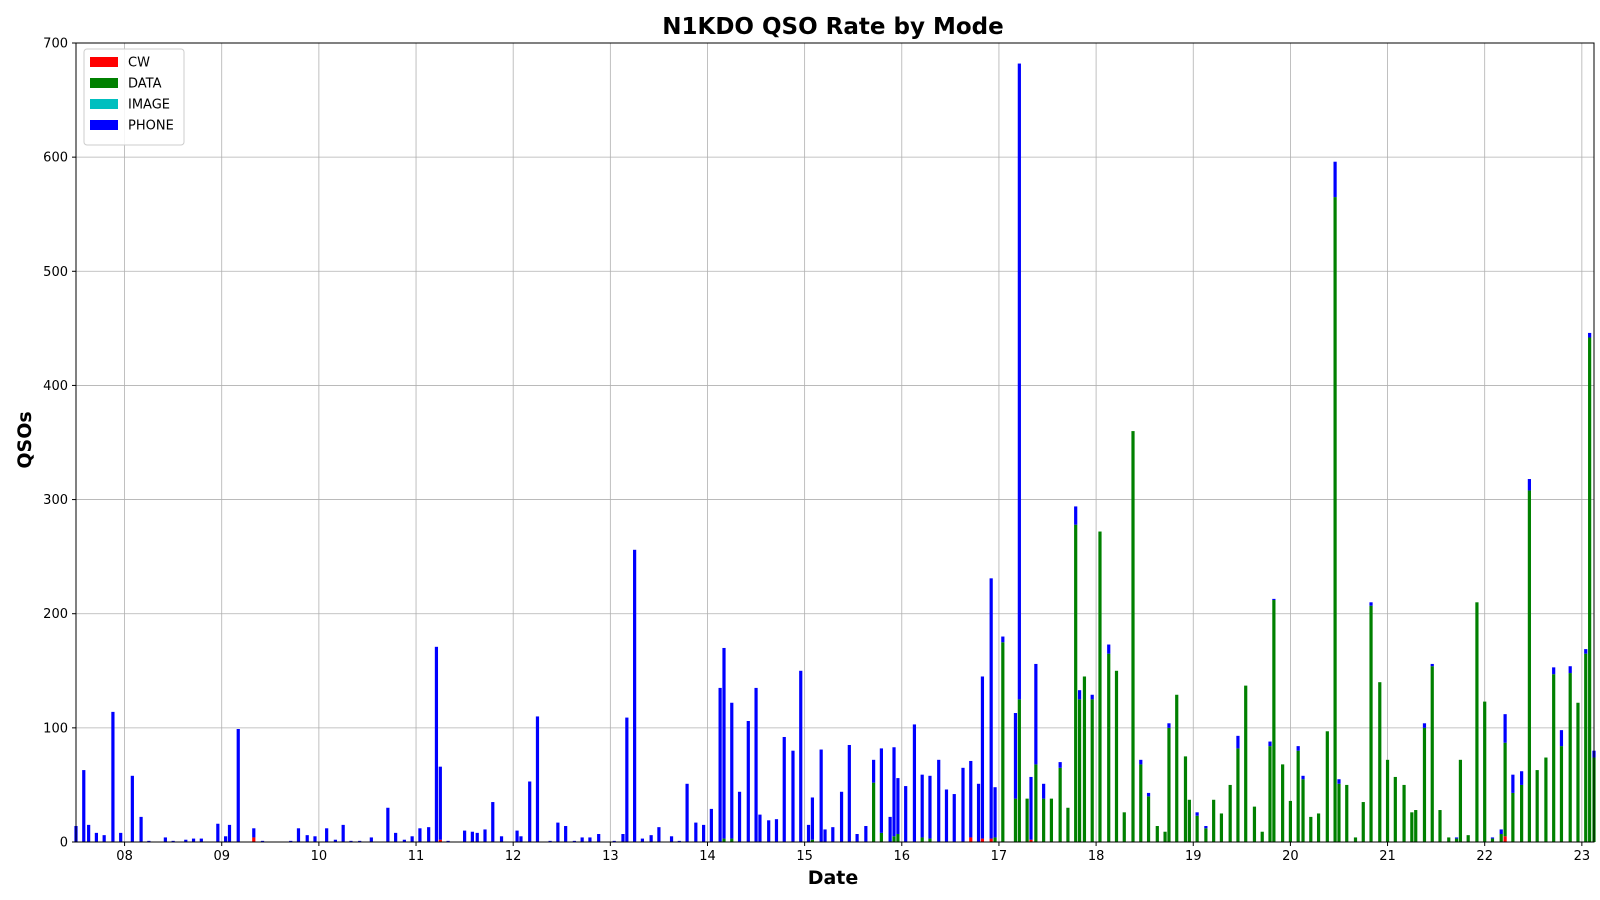 This screenshot has width=1600, height=900. Describe the element at coordinates (1484, 856) in the screenshot. I see `x-tick-label: 22` at that location.